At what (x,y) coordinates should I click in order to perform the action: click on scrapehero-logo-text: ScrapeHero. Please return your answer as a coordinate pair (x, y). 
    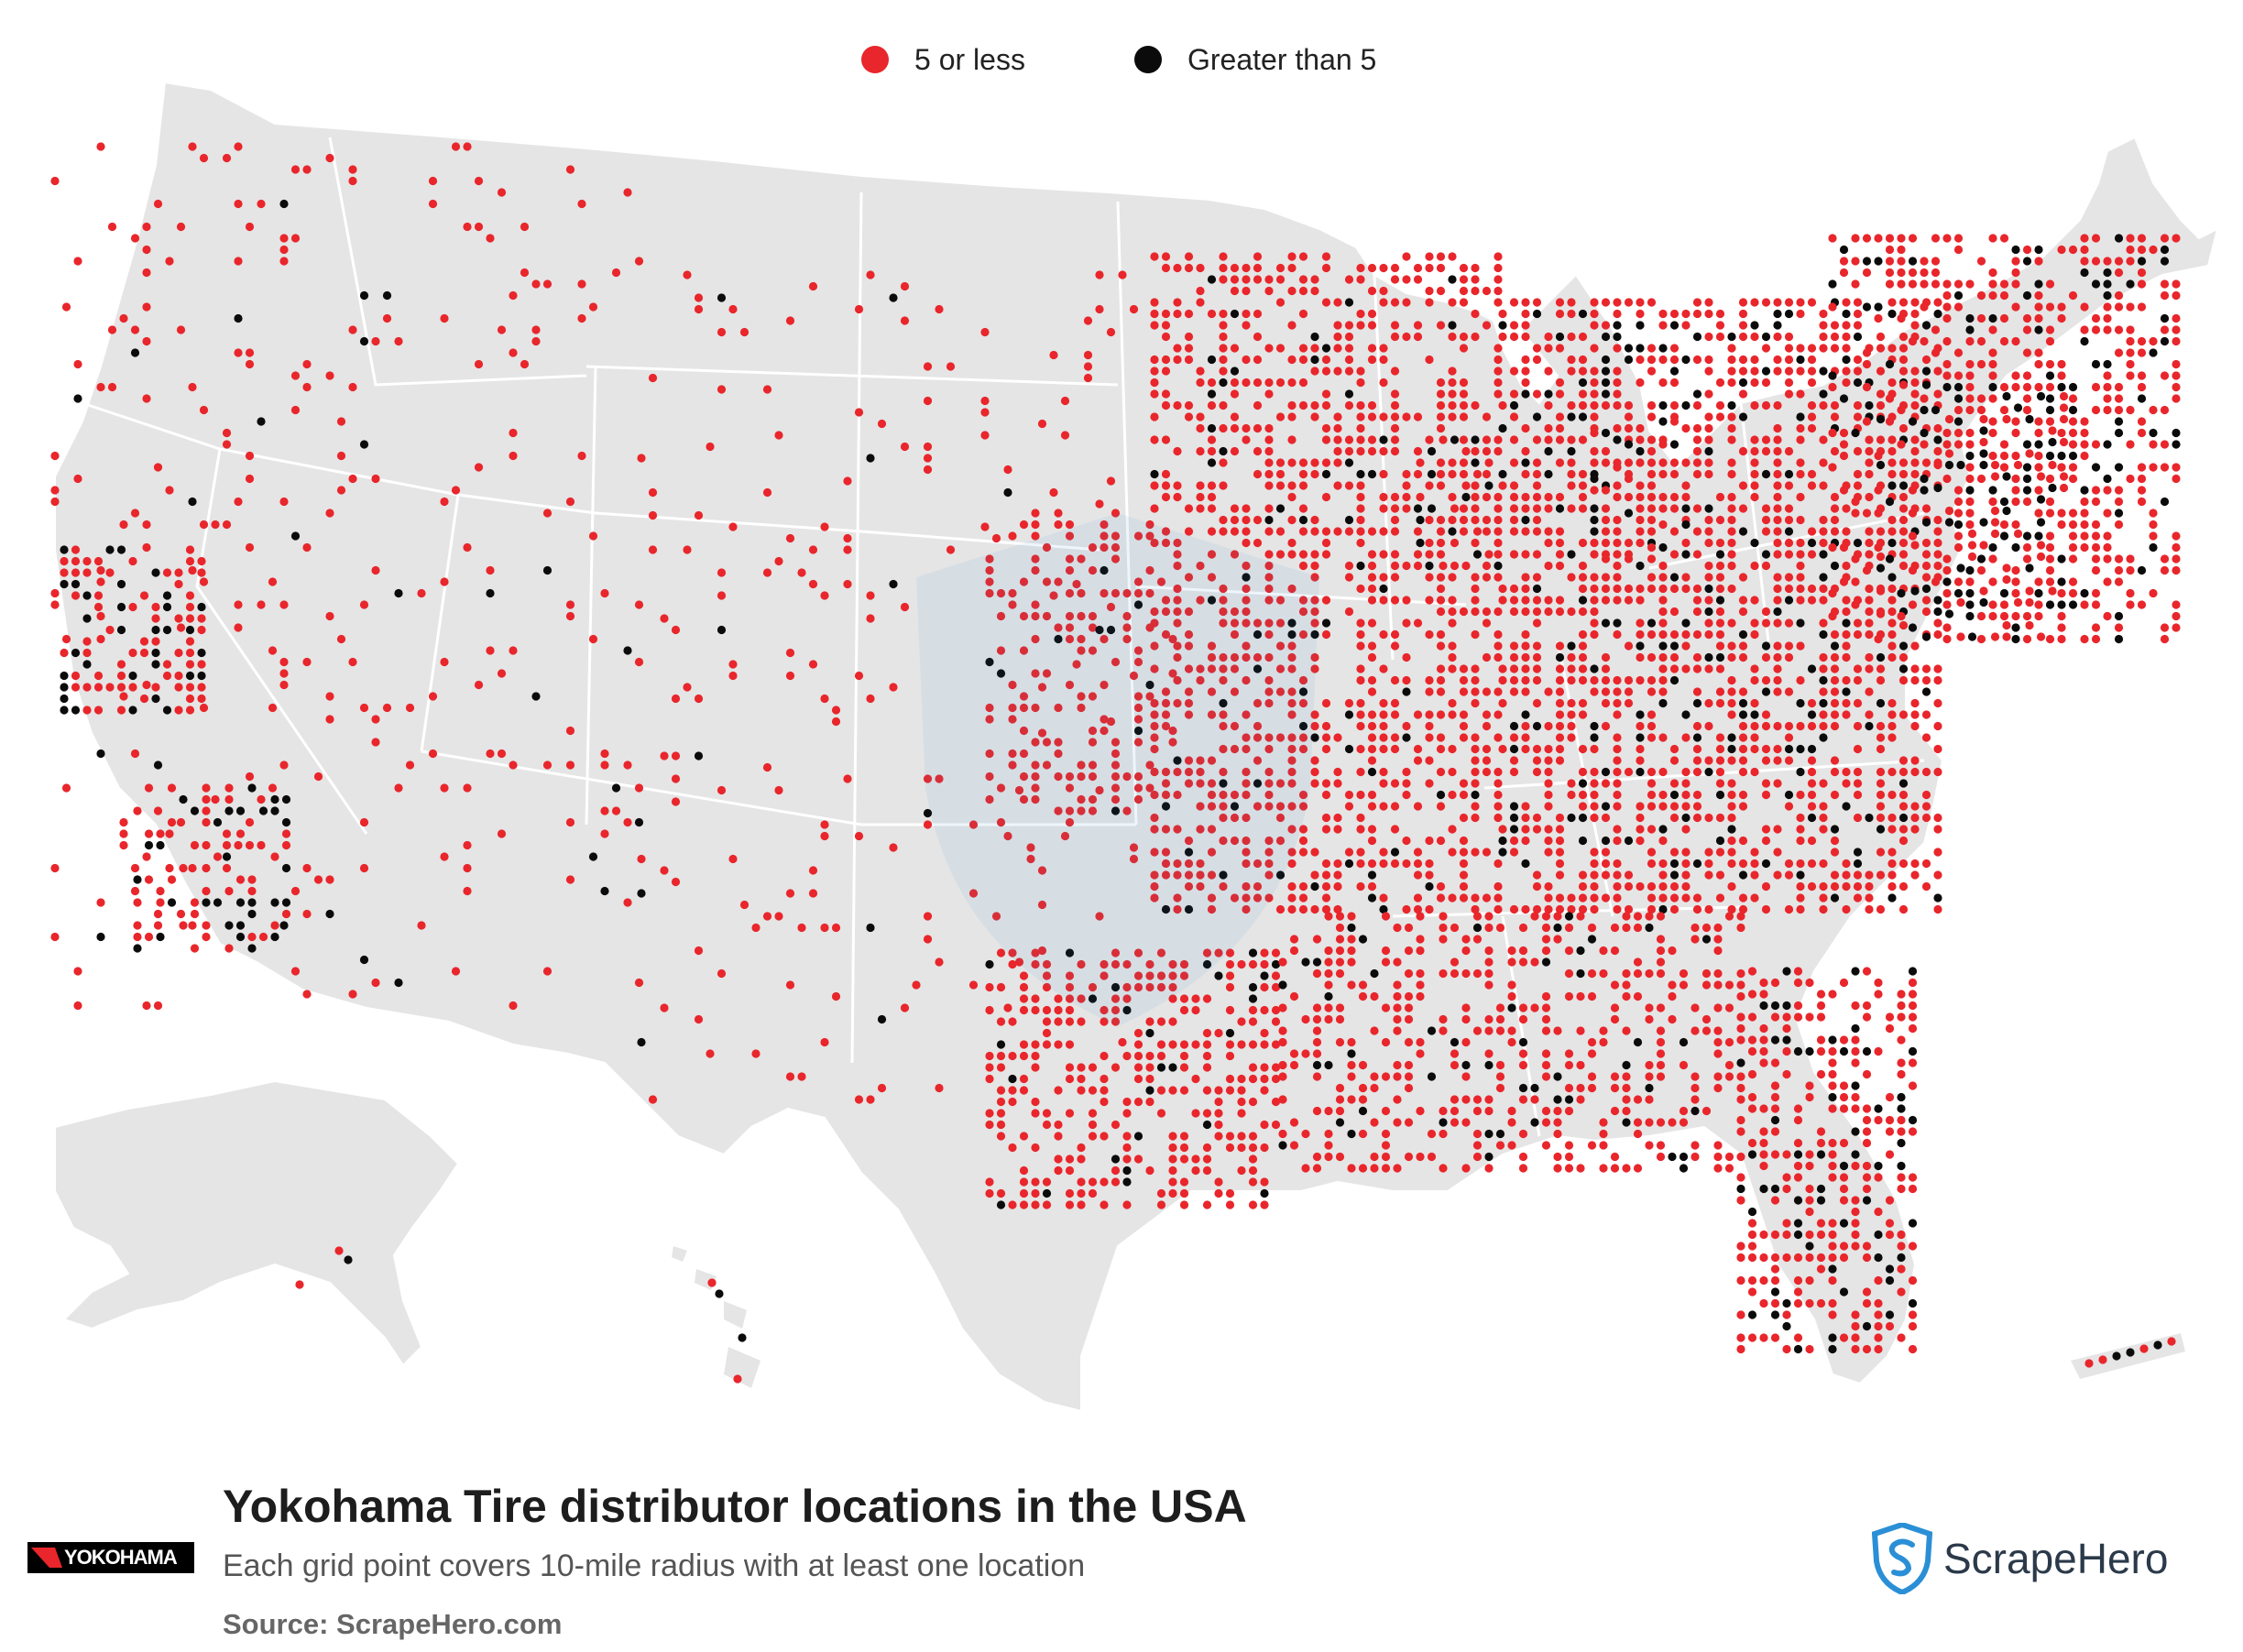
    Looking at the image, I should click on (2056, 1558).